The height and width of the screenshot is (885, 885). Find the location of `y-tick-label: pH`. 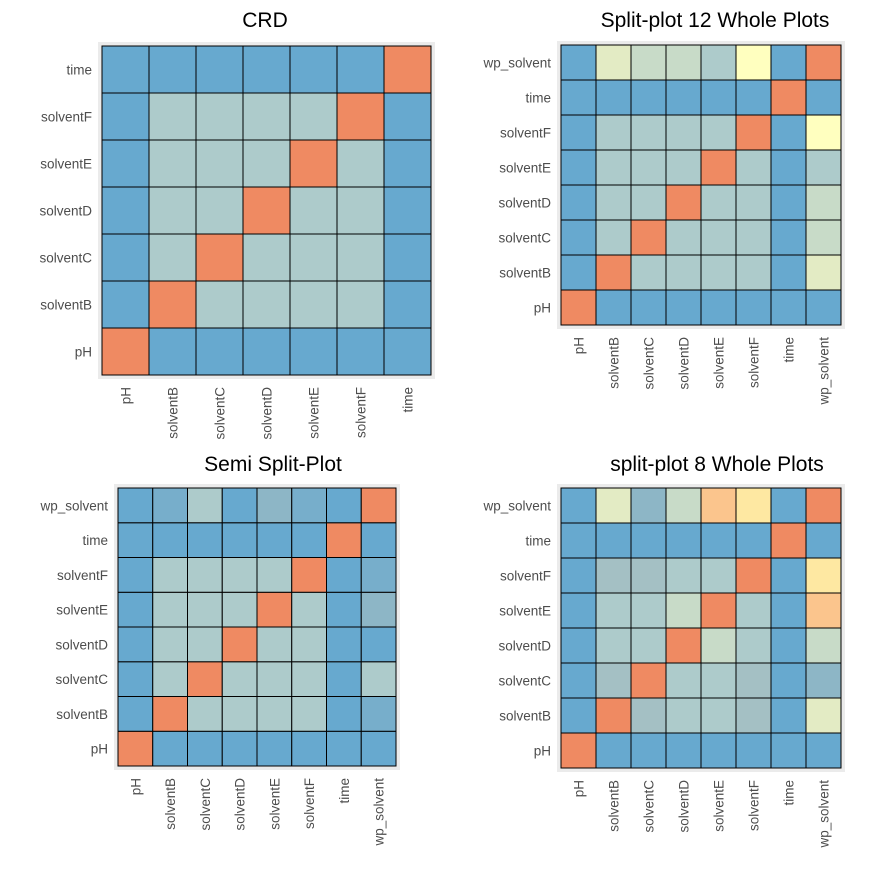

y-tick-label: pH is located at coordinates (542, 751).